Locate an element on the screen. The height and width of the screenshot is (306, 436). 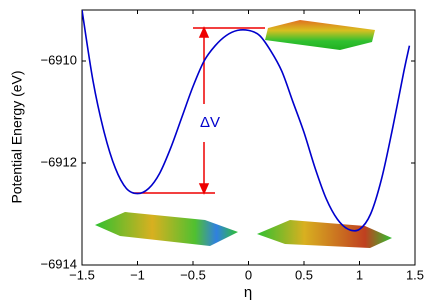
annotation: ΔV is located at coordinates (210, 122).